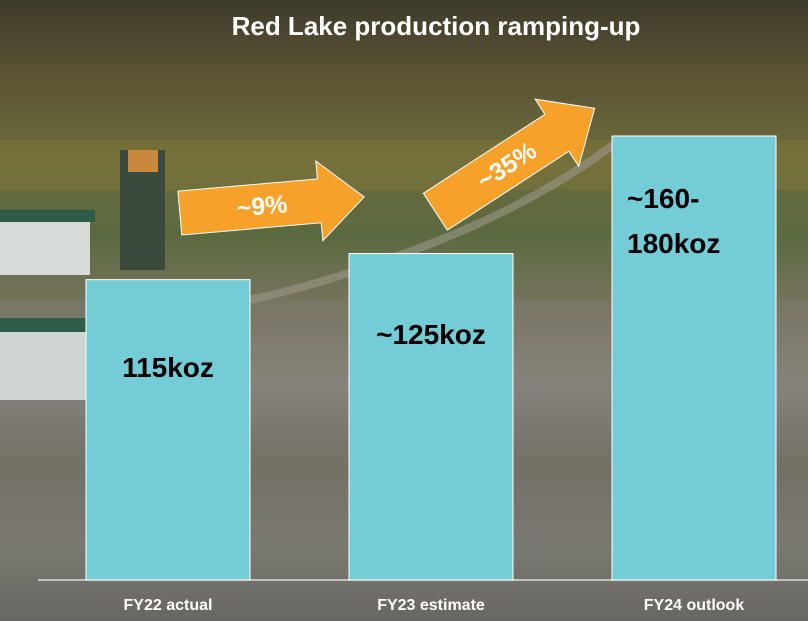 Image resolution: width=808 pixels, height=621 pixels. Describe the element at coordinates (168, 367) in the screenshot. I see `value-label: 115koz` at that location.